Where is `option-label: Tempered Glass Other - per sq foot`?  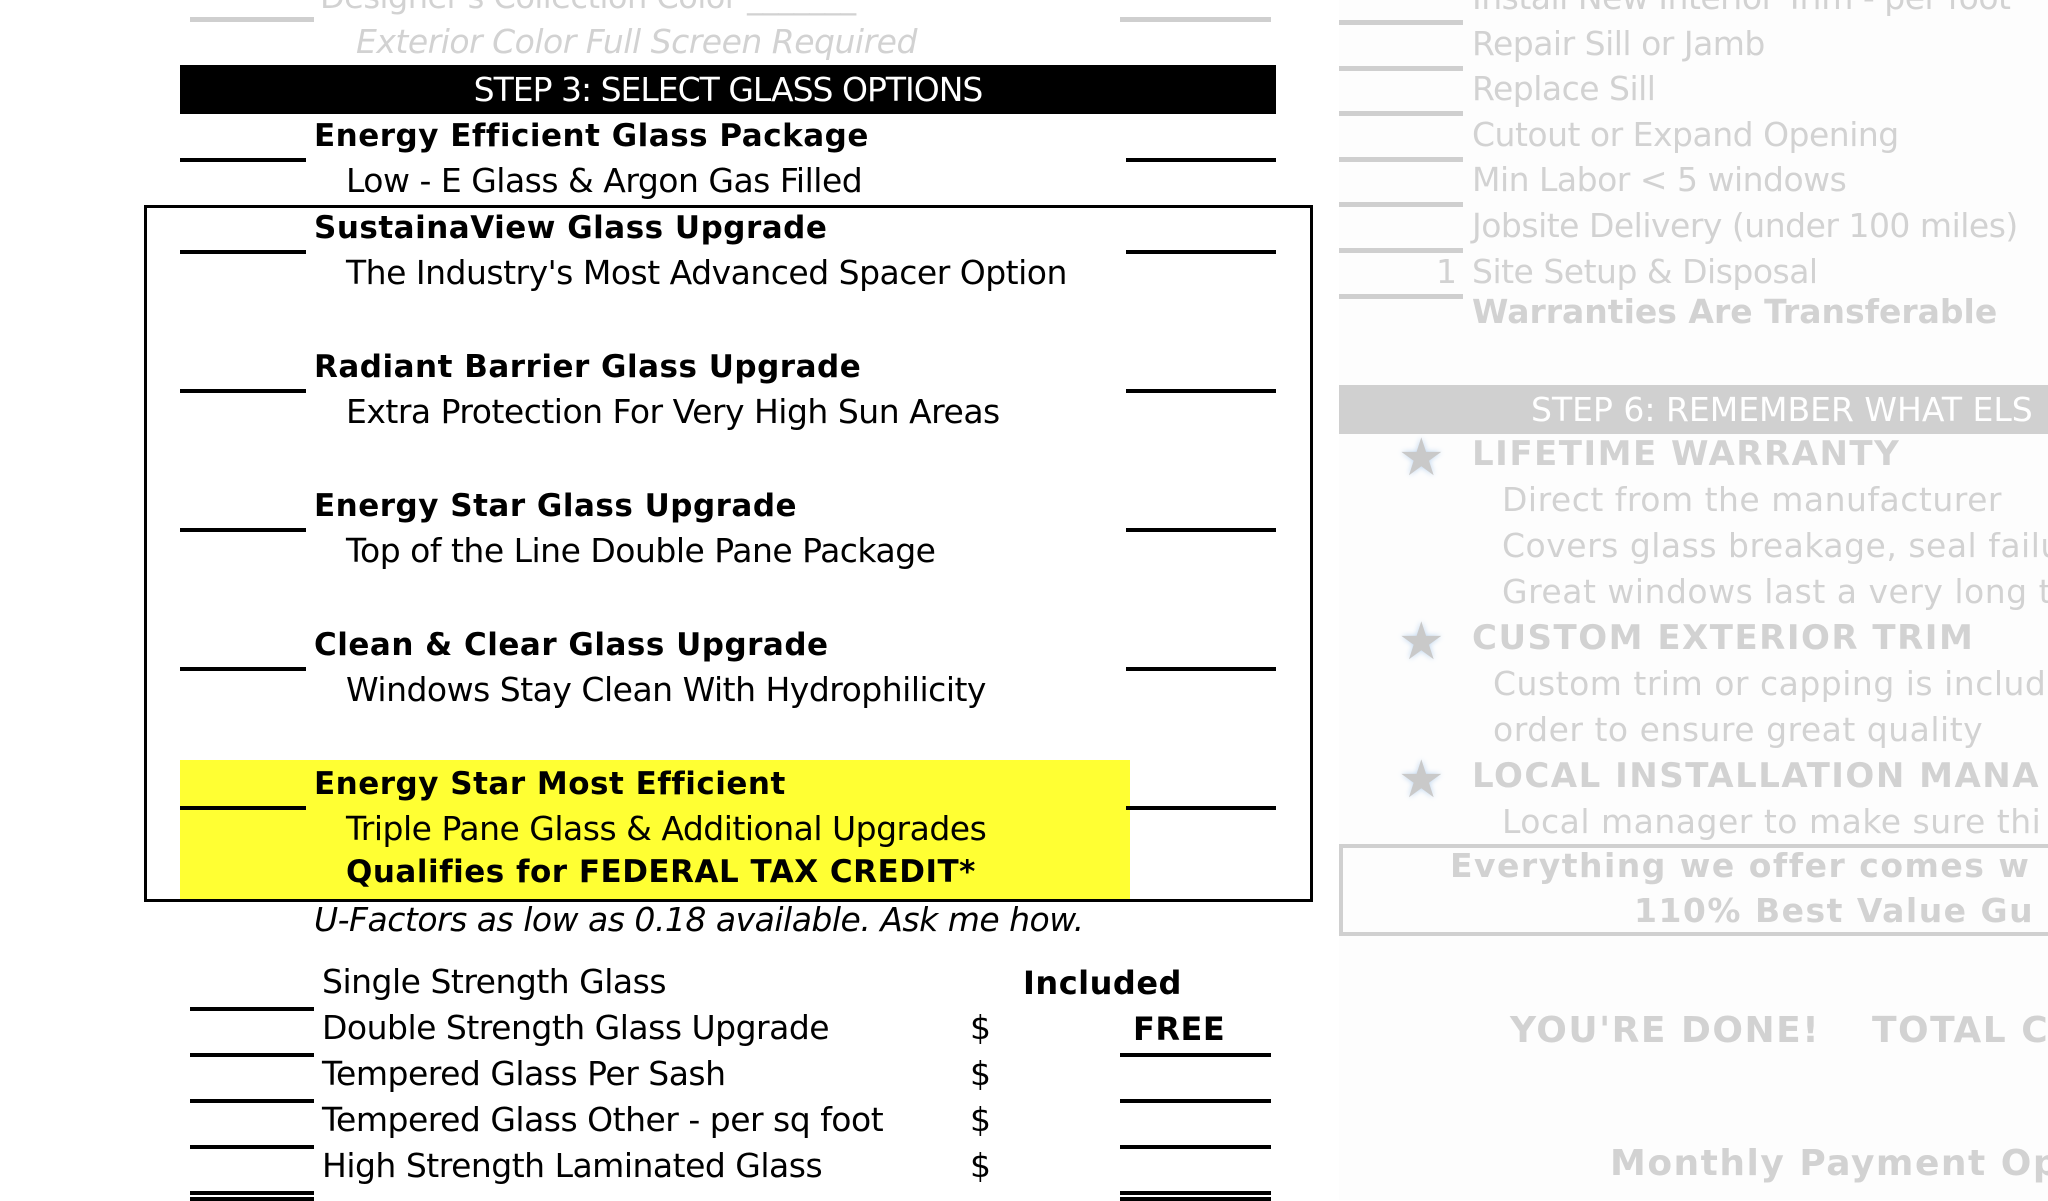
option-label: Tempered Glass Other - per sq foot is located at coordinates (603, 1119).